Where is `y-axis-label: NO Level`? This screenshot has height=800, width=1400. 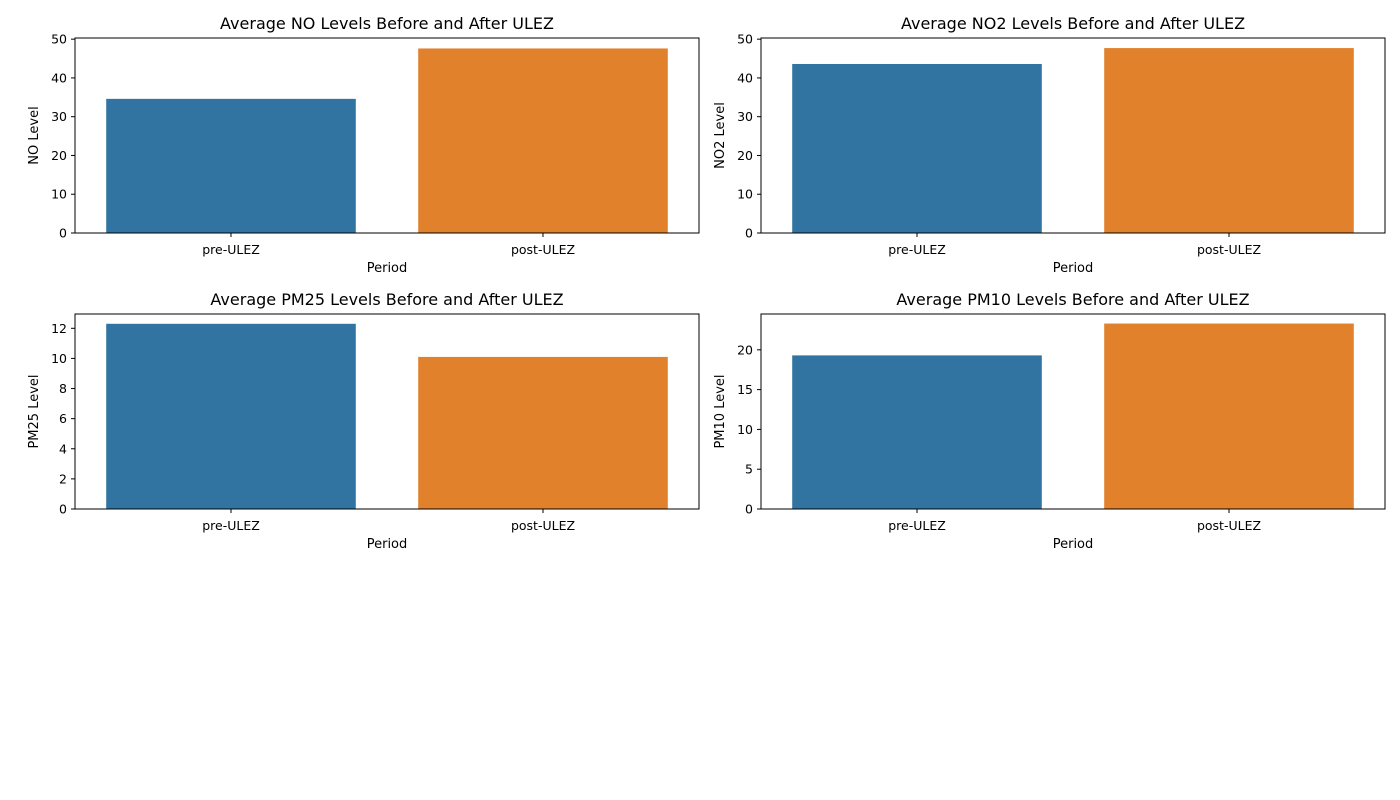 y-axis-label: NO Level is located at coordinates (34, 135).